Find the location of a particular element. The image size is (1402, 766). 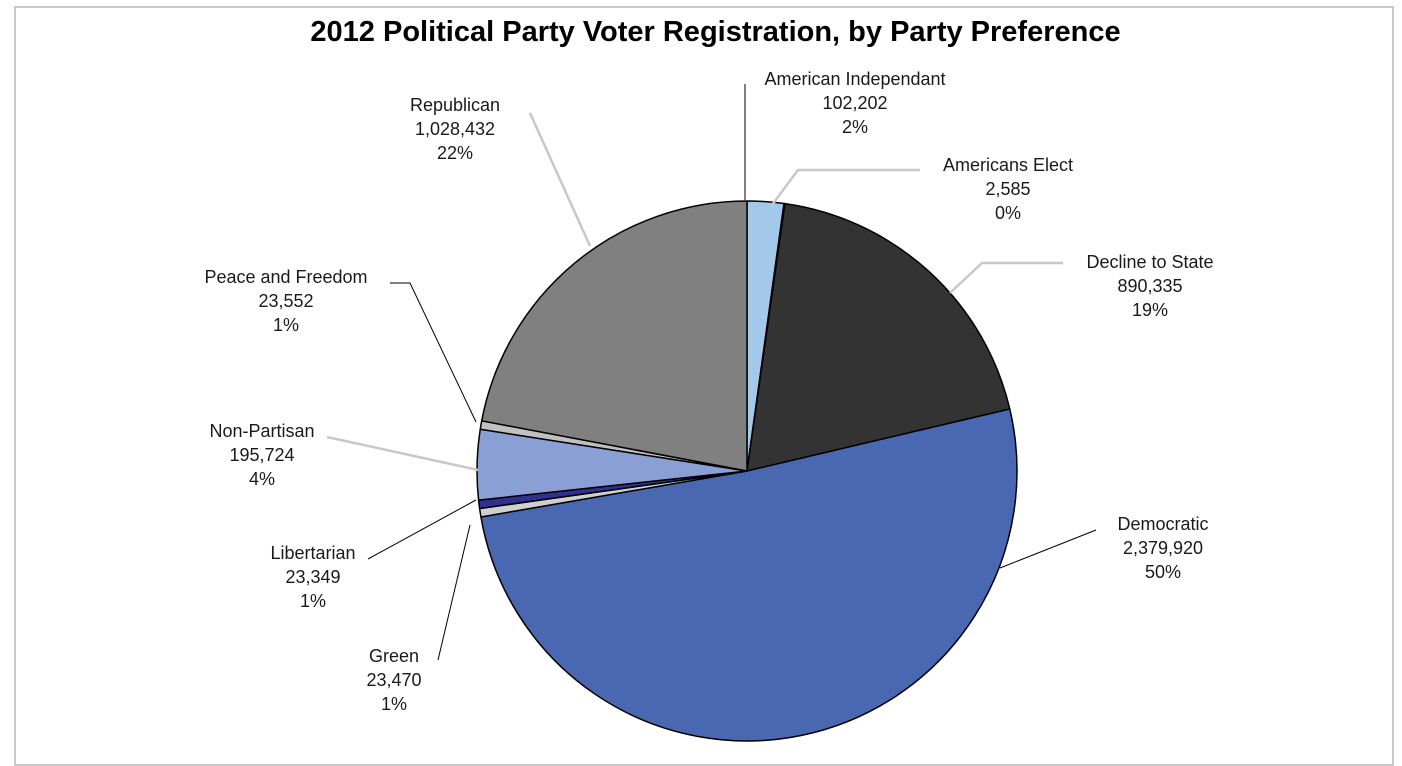

data-label-american-independant: American Independant 102,202 2% is located at coordinates (854, 103).